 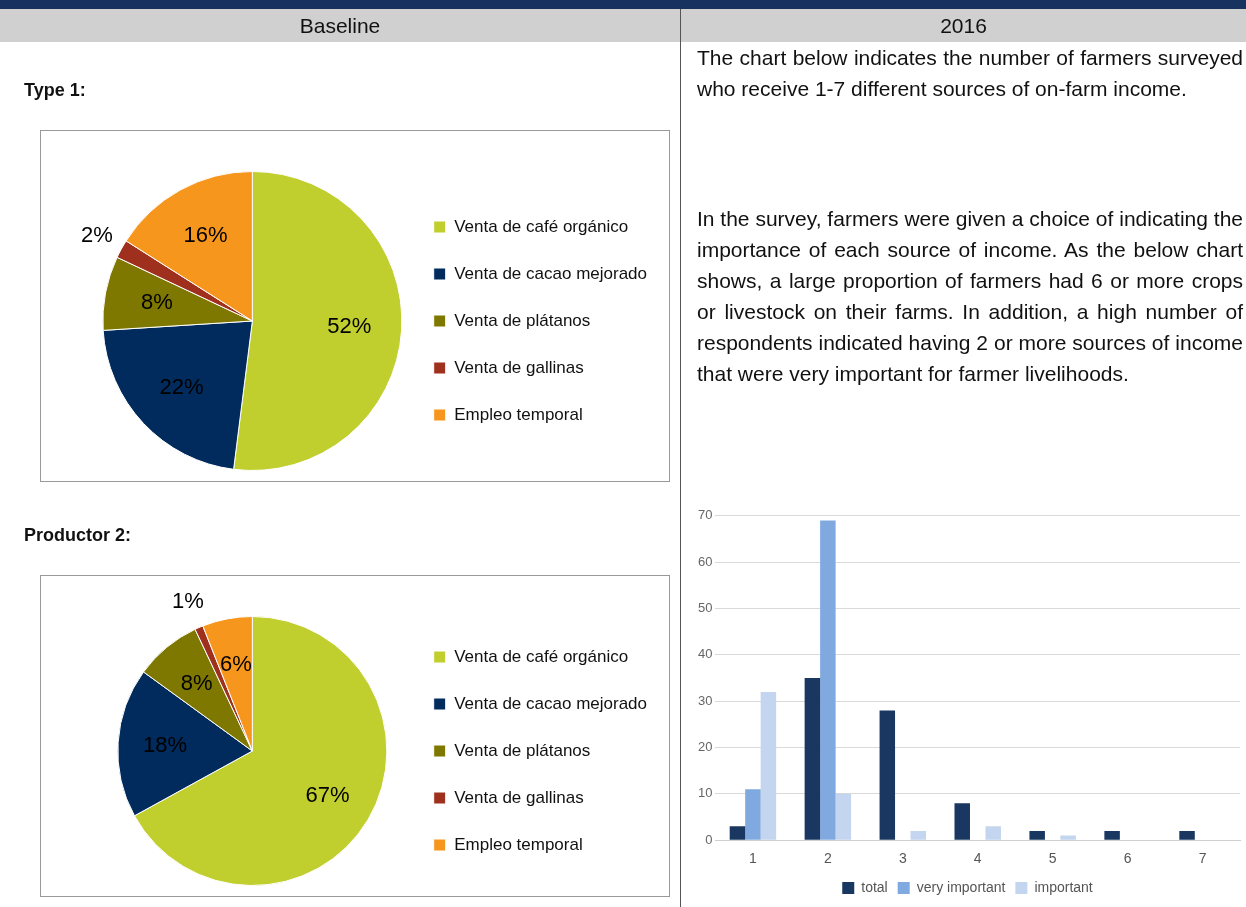 What do you see at coordinates (1052, 858) in the screenshot?
I see `x-tick-label: 5` at bounding box center [1052, 858].